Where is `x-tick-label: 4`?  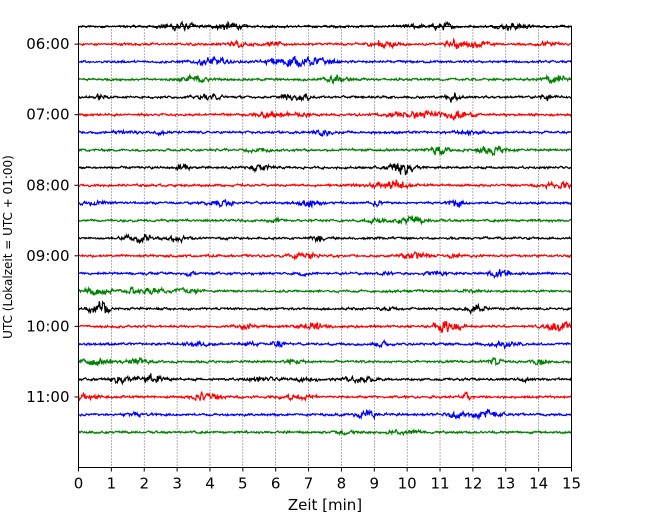 x-tick-label: 4 is located at coordinates (210, 484).